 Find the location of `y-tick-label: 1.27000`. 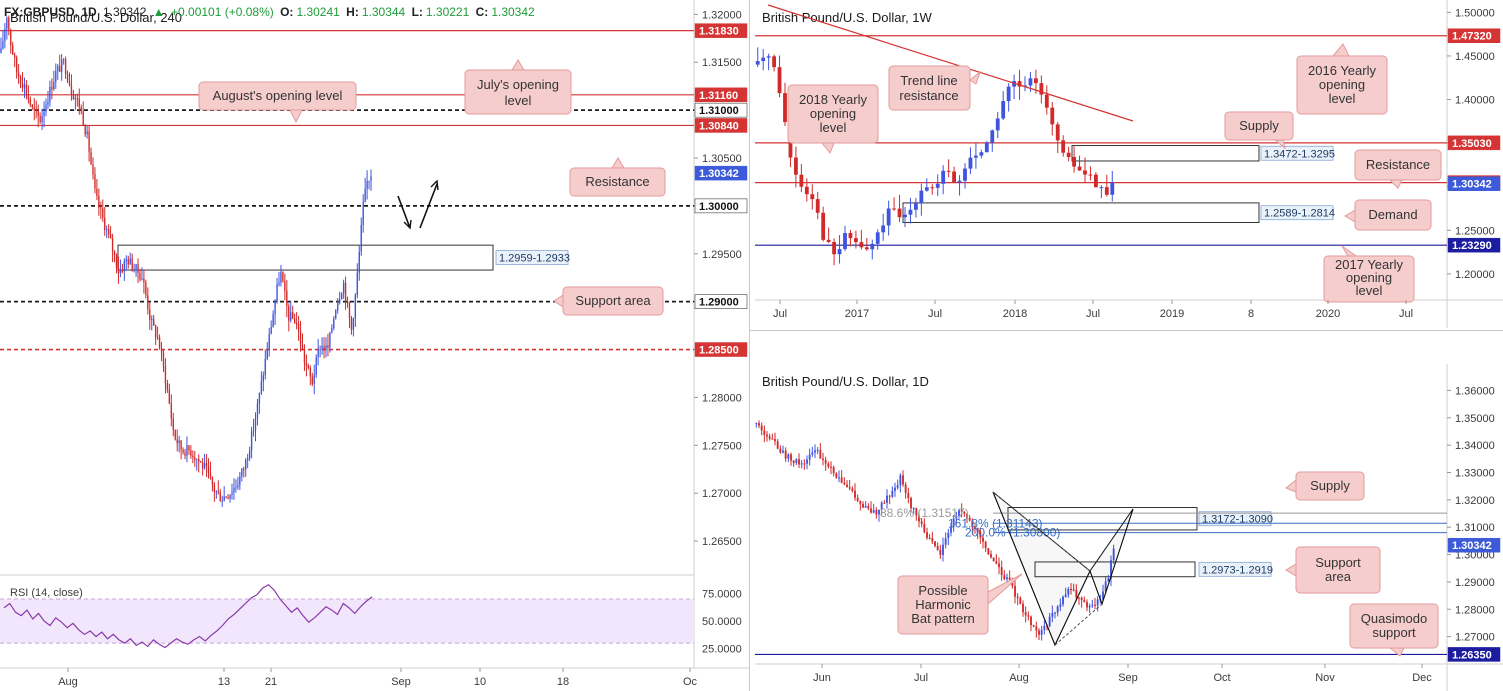

y-tick-label: 1.27000 is located at coordinates (1475, 638).